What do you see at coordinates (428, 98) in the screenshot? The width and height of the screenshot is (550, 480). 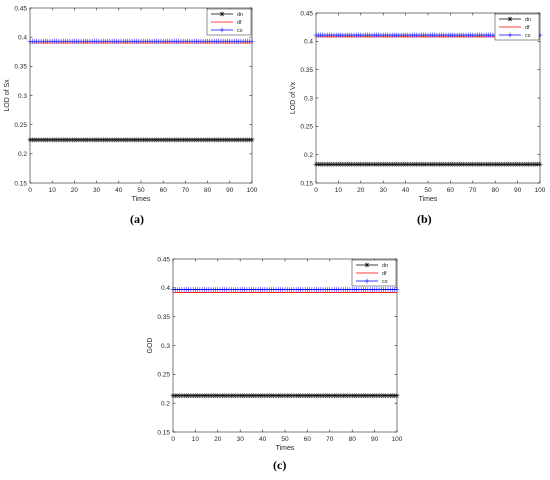 I see `plot-area` at bounding box center [428, 98].